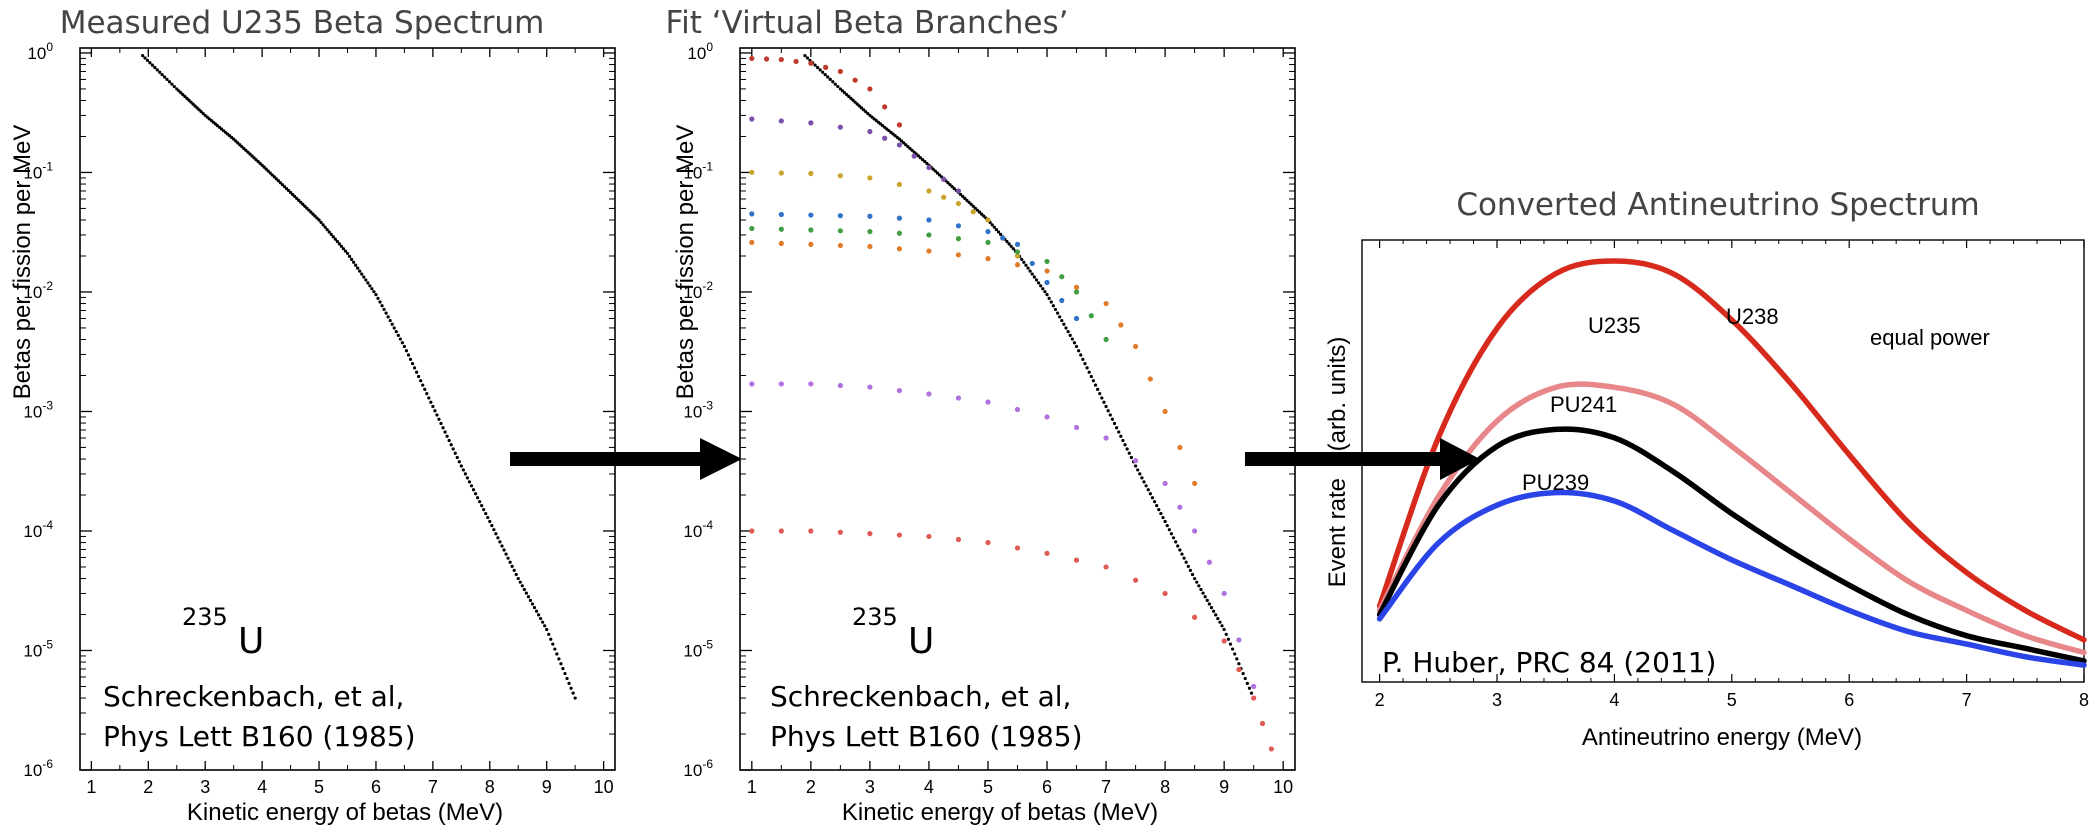 The width and height of the screenshot is (2094, 837). What do you see at coordinates (22, 262) in the screenshot?
I see `panel1-ylabel: Betas per fission per MeV` at bounding box center [22, 262].